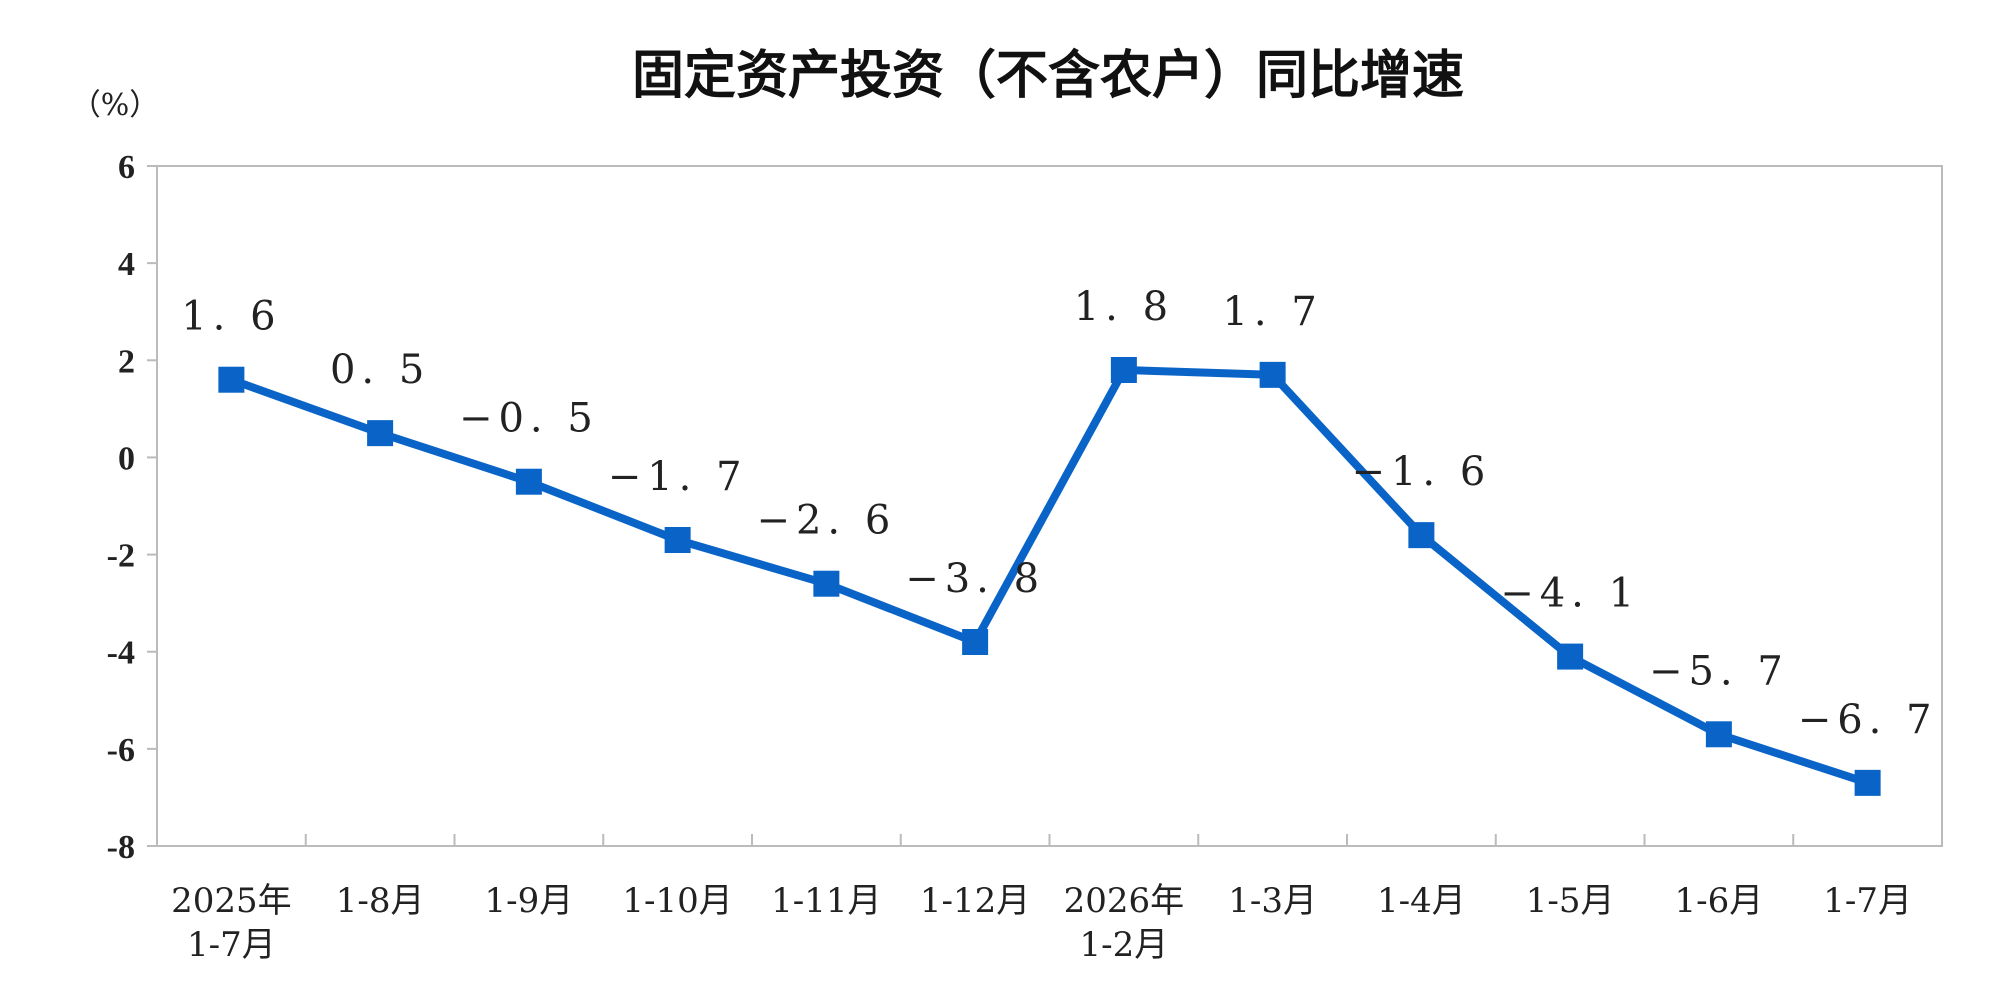  I want to click on x-tick-label: 1-9月, so click(528, 901).